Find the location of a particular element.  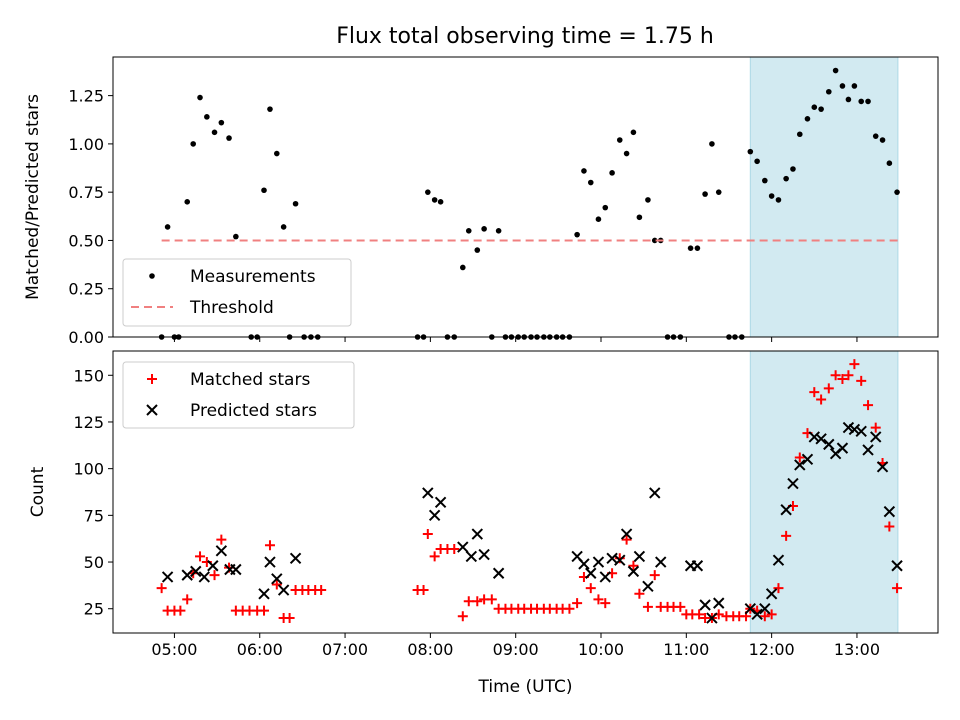

legend-label: Matched stars is located at coordinates (250, 380).